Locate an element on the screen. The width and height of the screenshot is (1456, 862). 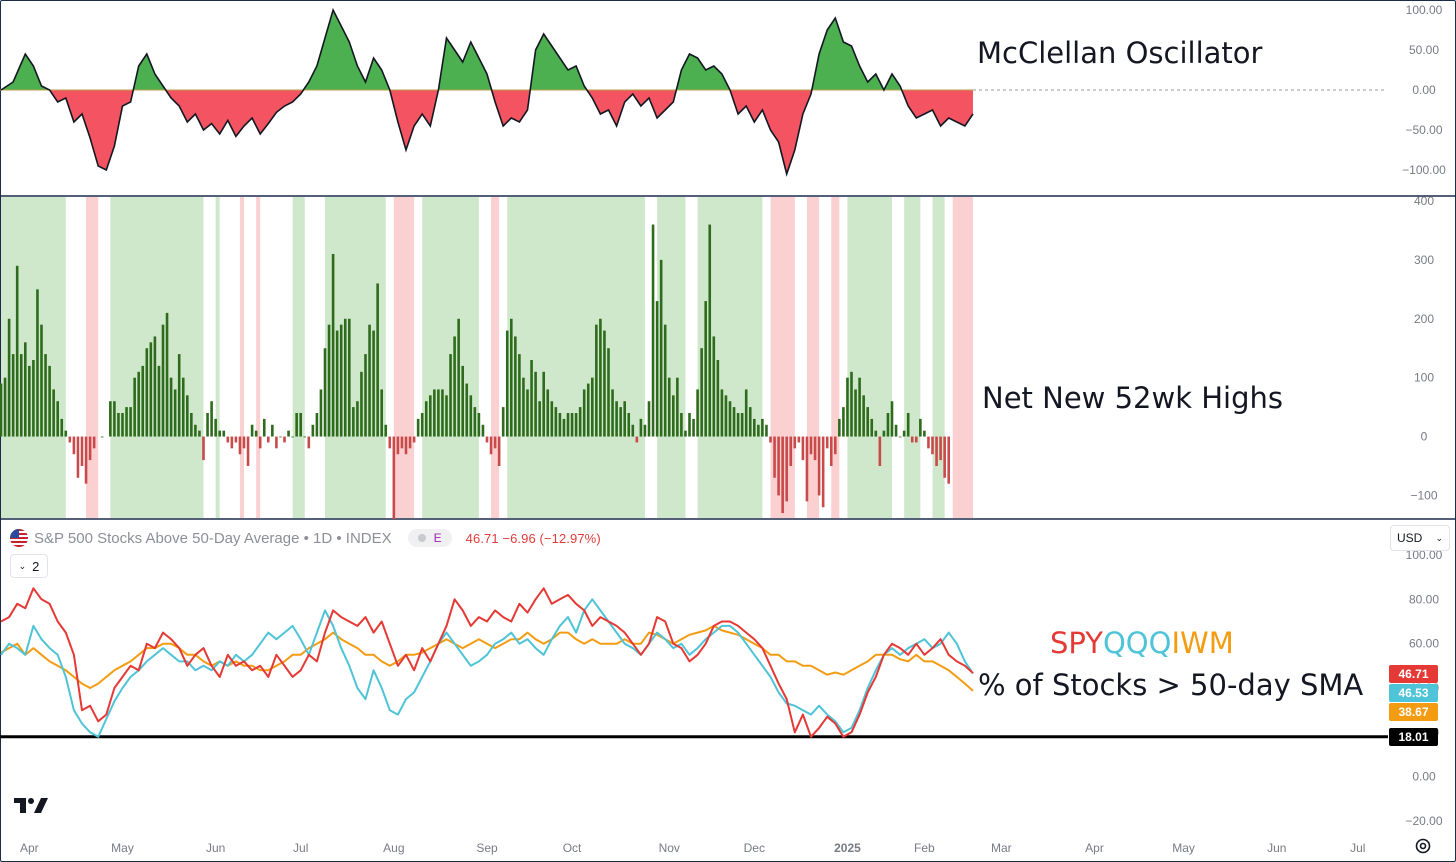
collapse-indicators-button: ⌄ 2 is located at coordinates (29, 566).